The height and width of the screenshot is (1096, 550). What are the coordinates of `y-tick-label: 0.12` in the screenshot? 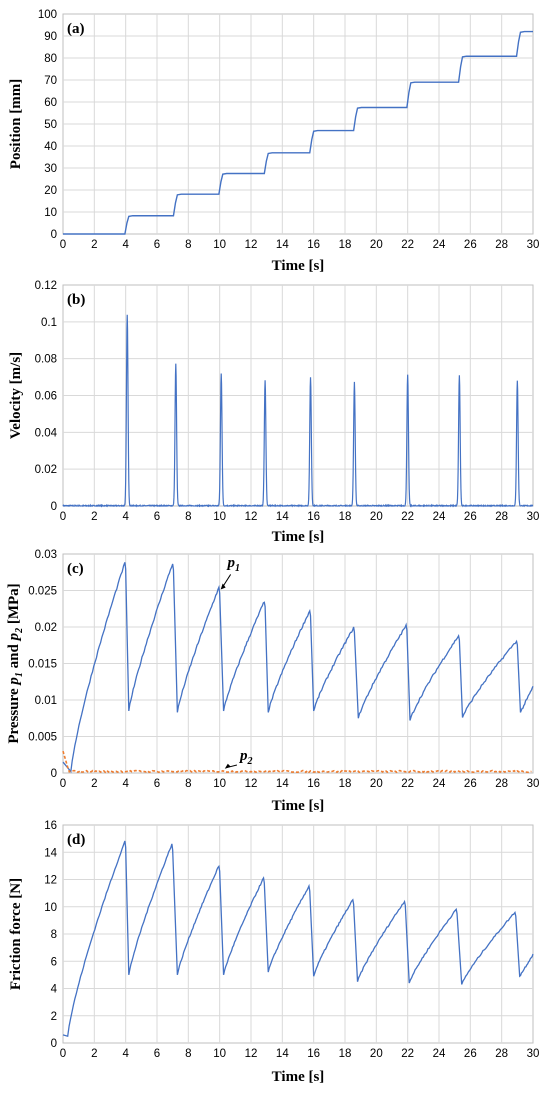 It's located at (46, 286).